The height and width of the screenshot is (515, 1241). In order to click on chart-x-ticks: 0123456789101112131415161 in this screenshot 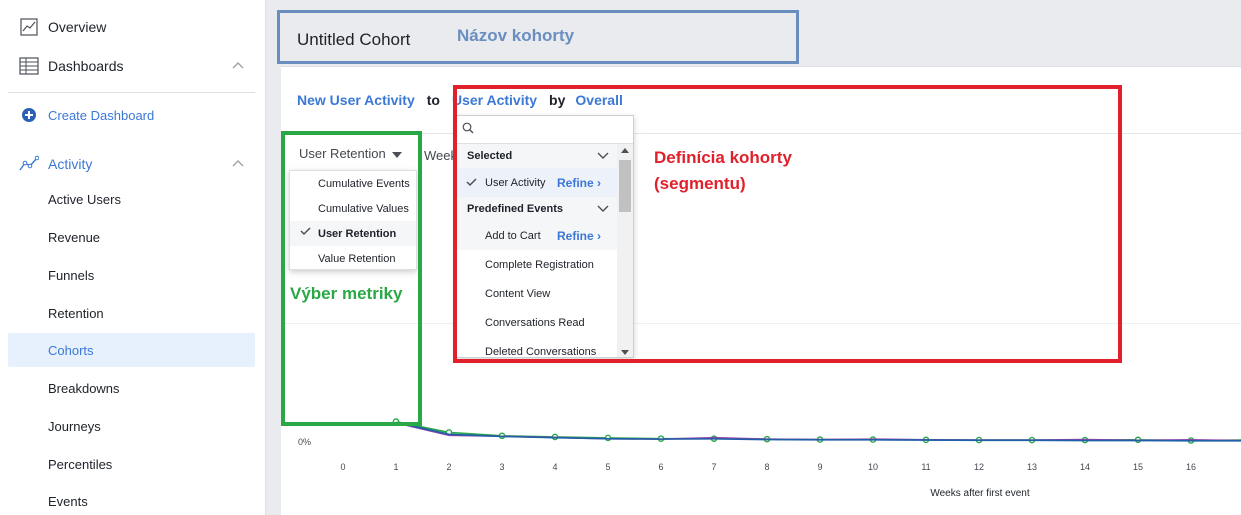, I will do `click(768, 467)`.